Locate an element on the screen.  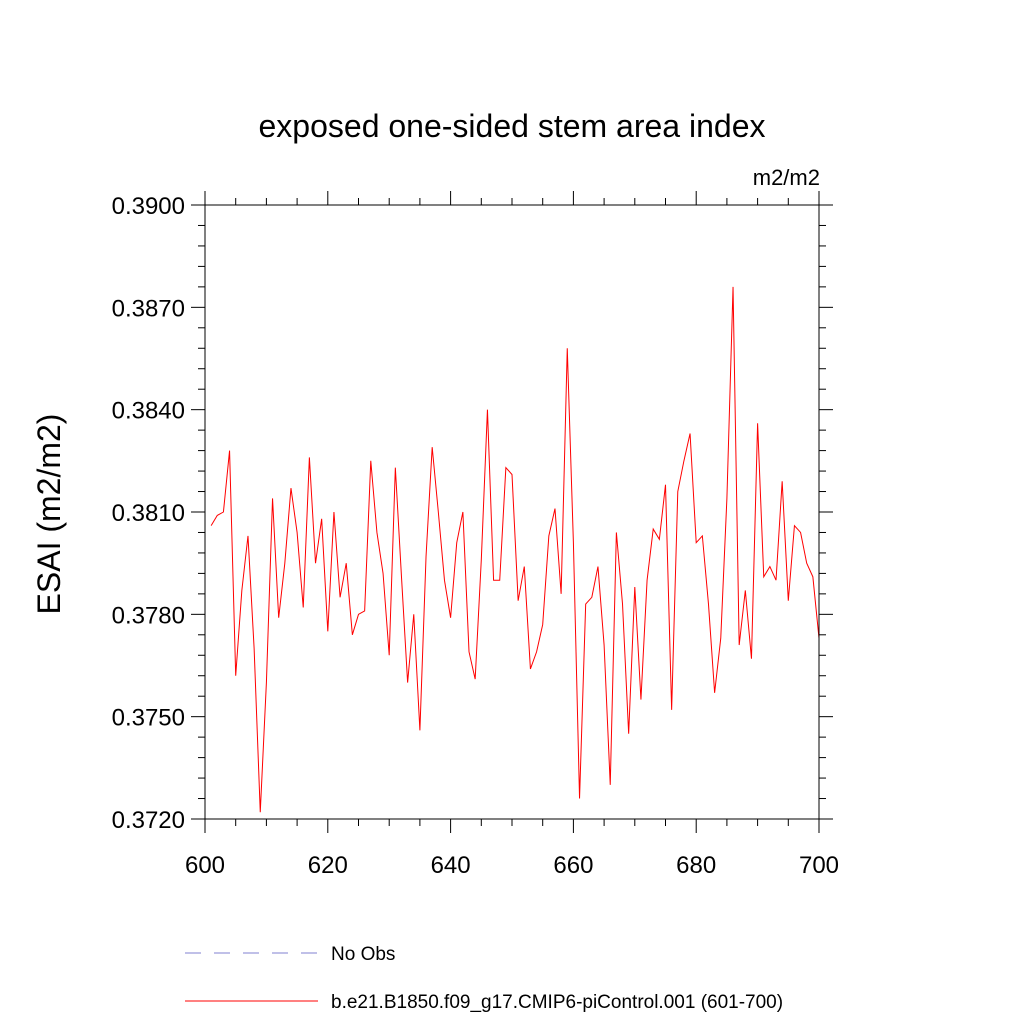
x-tick-label: 700 is located at coordinates (819, 865).